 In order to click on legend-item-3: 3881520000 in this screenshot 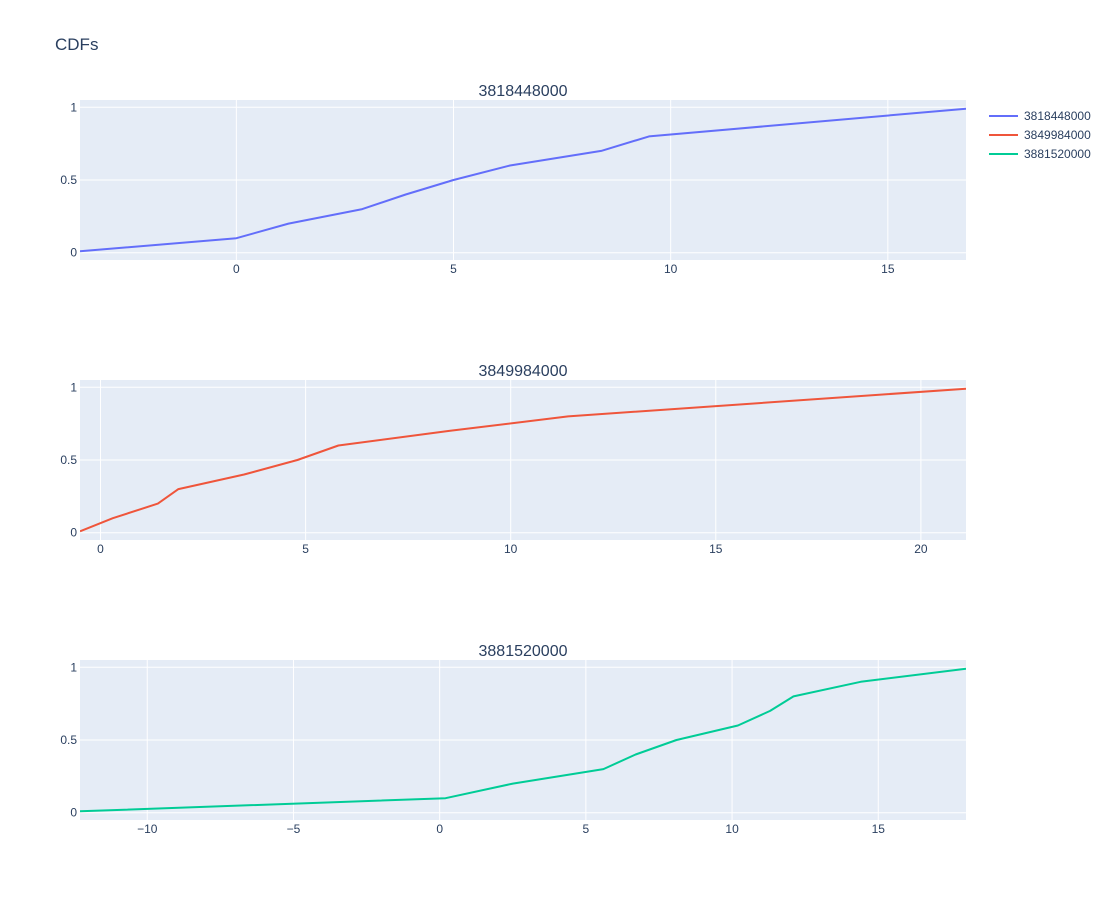, I will do `click(1040, 154)`.